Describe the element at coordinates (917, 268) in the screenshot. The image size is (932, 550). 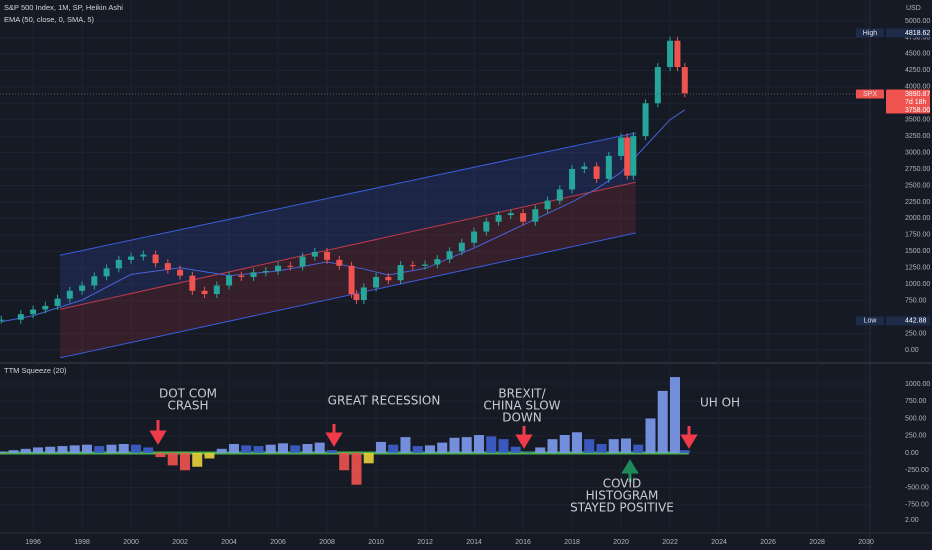
I see `y-tick-label: 1250.00` at that location.